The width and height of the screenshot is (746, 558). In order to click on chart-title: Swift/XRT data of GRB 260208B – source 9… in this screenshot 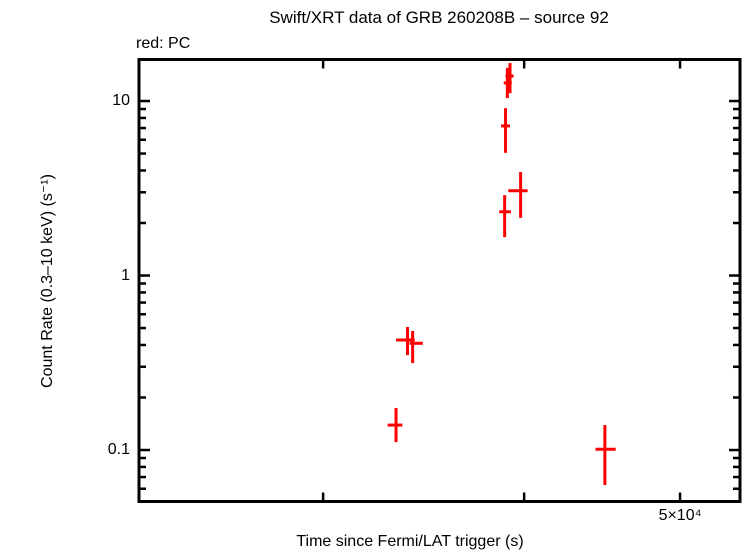, I will do `click(439, 17)`.